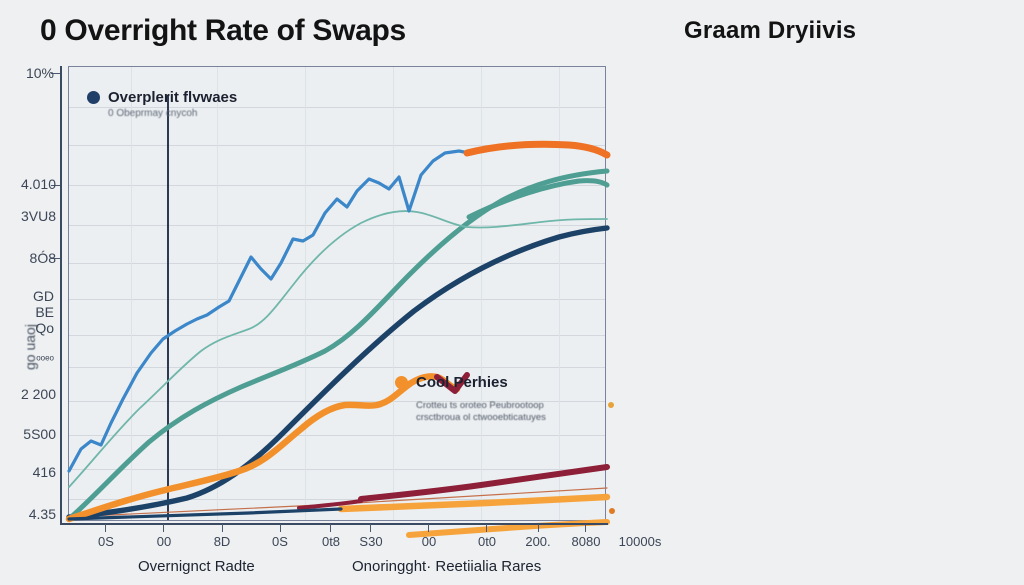 The width and height of the screenshot is (1024, 585). I want to click on y-tick-label: Qo, so click(44, 328).